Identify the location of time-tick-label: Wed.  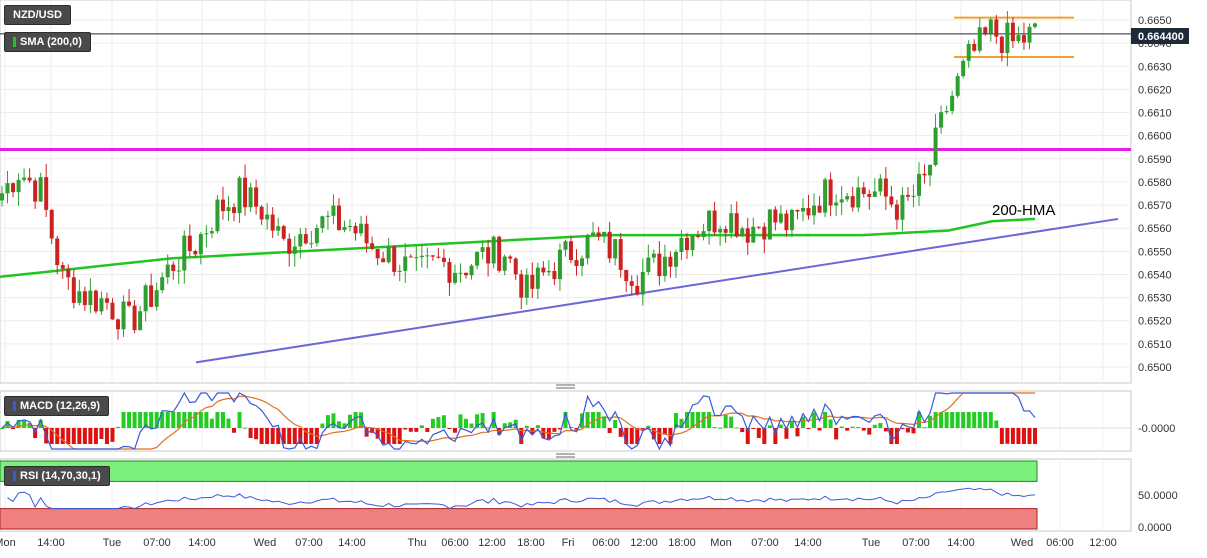
(265, 543).